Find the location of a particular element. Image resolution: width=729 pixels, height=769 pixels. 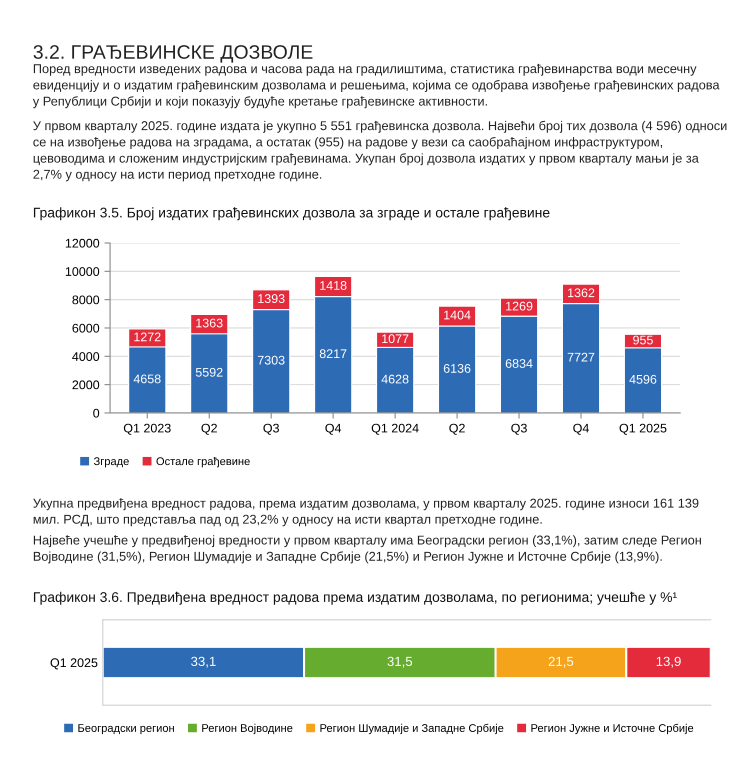

y-tick-label: 10000 is located at coordinates (83, 271).